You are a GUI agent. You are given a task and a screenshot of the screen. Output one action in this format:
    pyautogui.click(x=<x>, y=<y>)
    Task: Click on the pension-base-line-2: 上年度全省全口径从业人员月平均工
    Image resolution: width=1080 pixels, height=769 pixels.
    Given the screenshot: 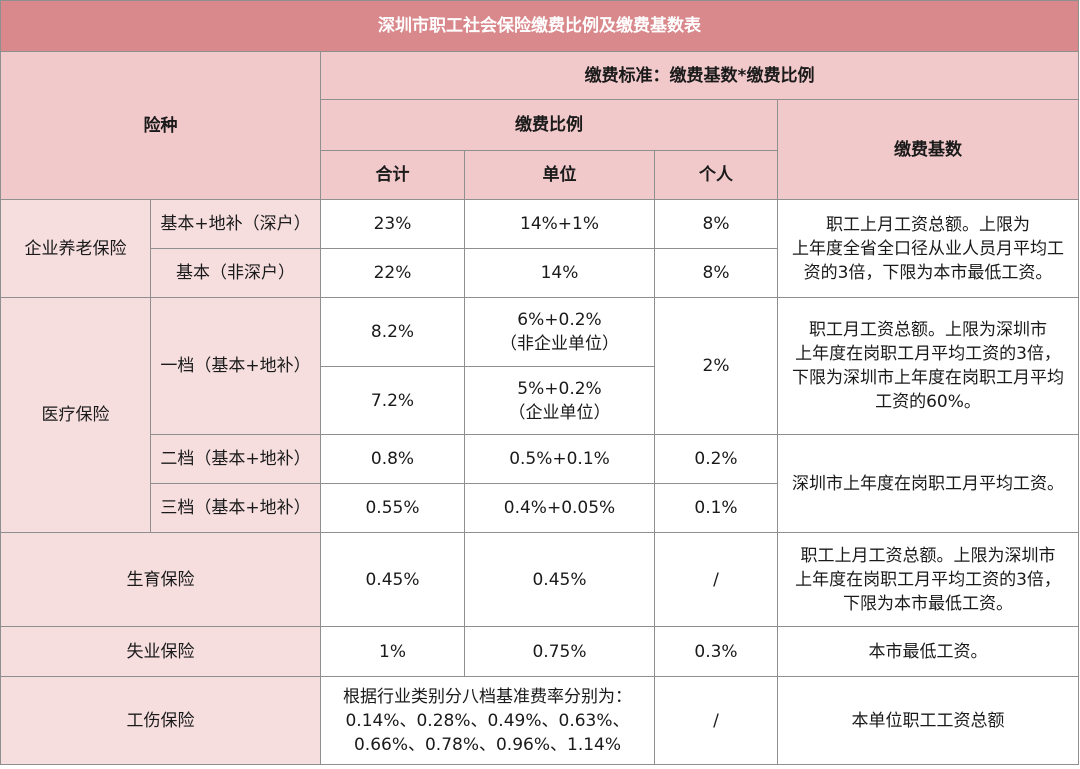 What is the action you would take?
    pyautogui.click(x=928, y=248)
    